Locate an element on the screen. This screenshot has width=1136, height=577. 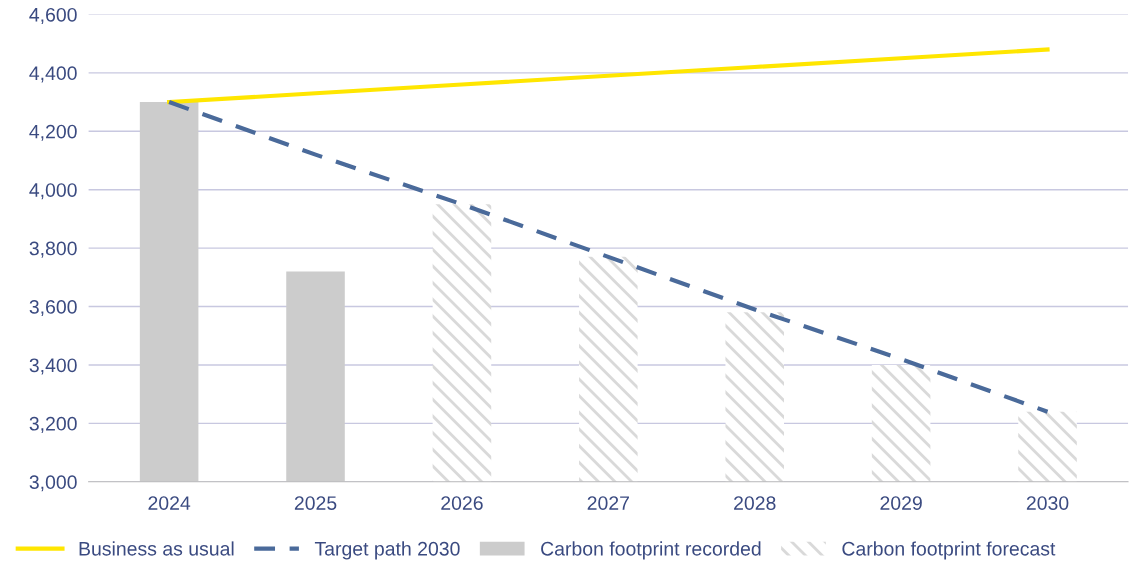
x-tick-label: 2030 is located at coordinates (1047, 503).